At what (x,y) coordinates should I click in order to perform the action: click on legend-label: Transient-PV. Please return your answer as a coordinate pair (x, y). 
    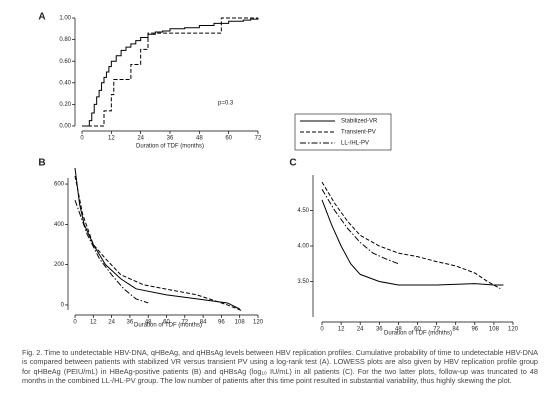
    Looking at the image, I should click on (358, 133).